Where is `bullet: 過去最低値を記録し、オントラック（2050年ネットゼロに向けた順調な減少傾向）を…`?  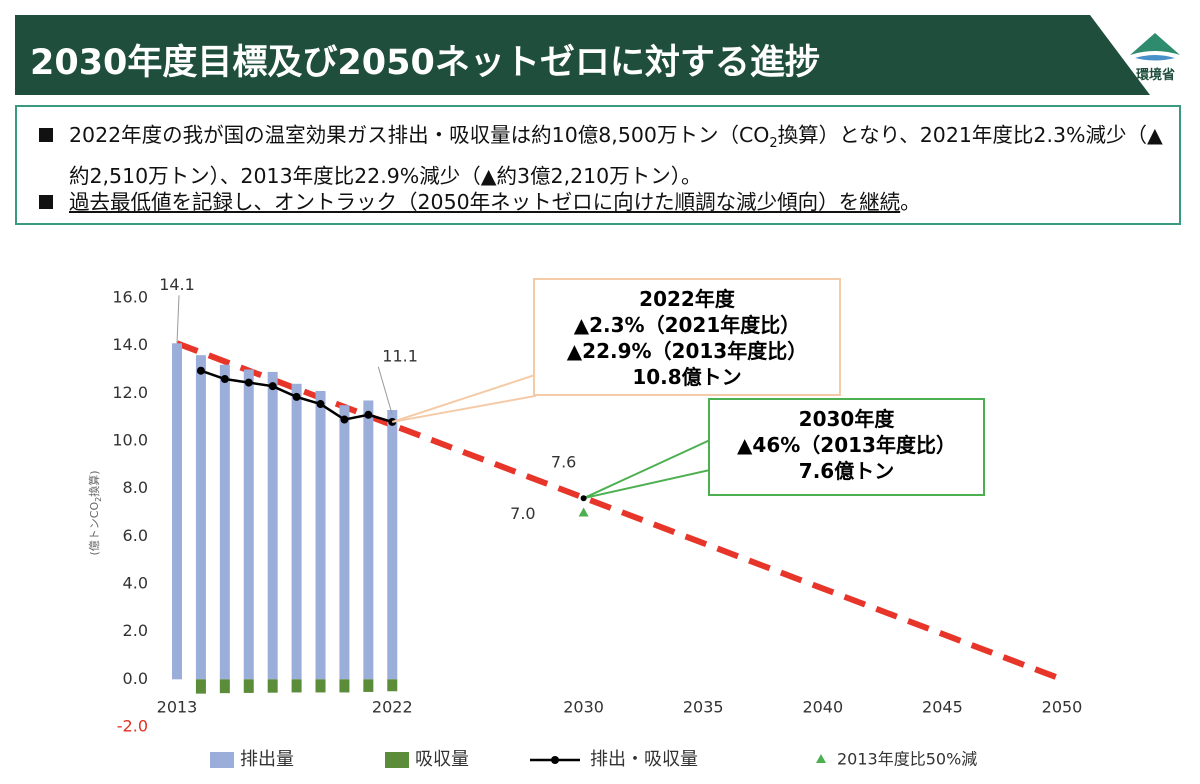 bullet: 過去最低値を記録し、オントラック（2050年ネットゼロに向けた順調な減少傾向）を… is located at coordinates (621, 202).